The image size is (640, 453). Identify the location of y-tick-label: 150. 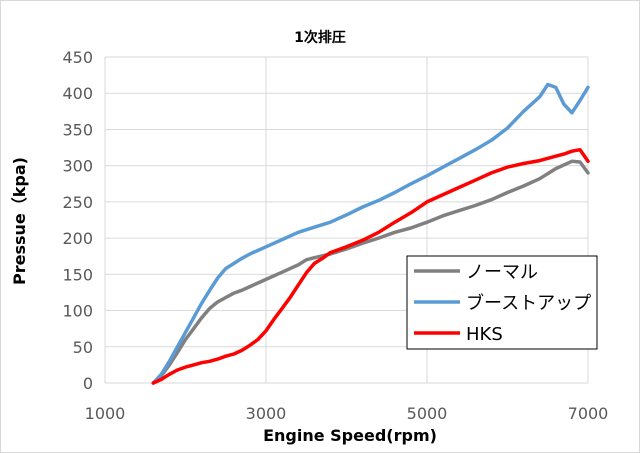
(77, 274).